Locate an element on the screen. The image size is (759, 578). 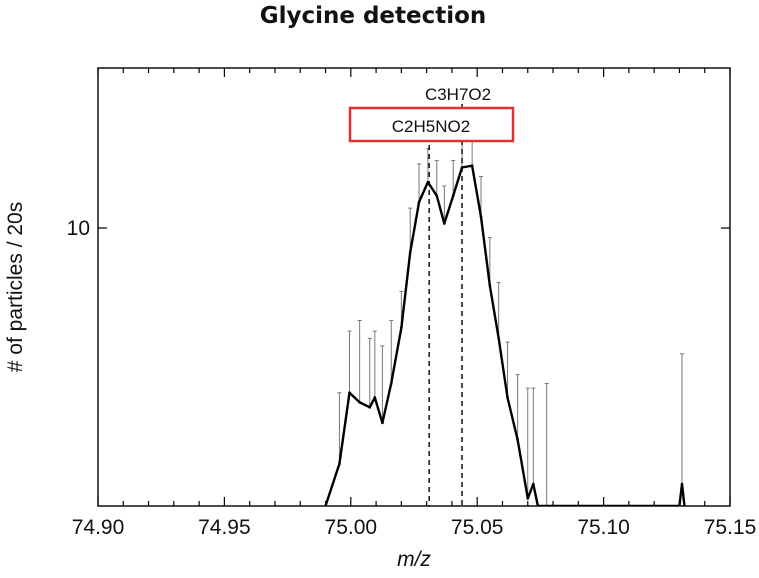
x-tick-label: 75.05 is located at coordinates (477, 527).